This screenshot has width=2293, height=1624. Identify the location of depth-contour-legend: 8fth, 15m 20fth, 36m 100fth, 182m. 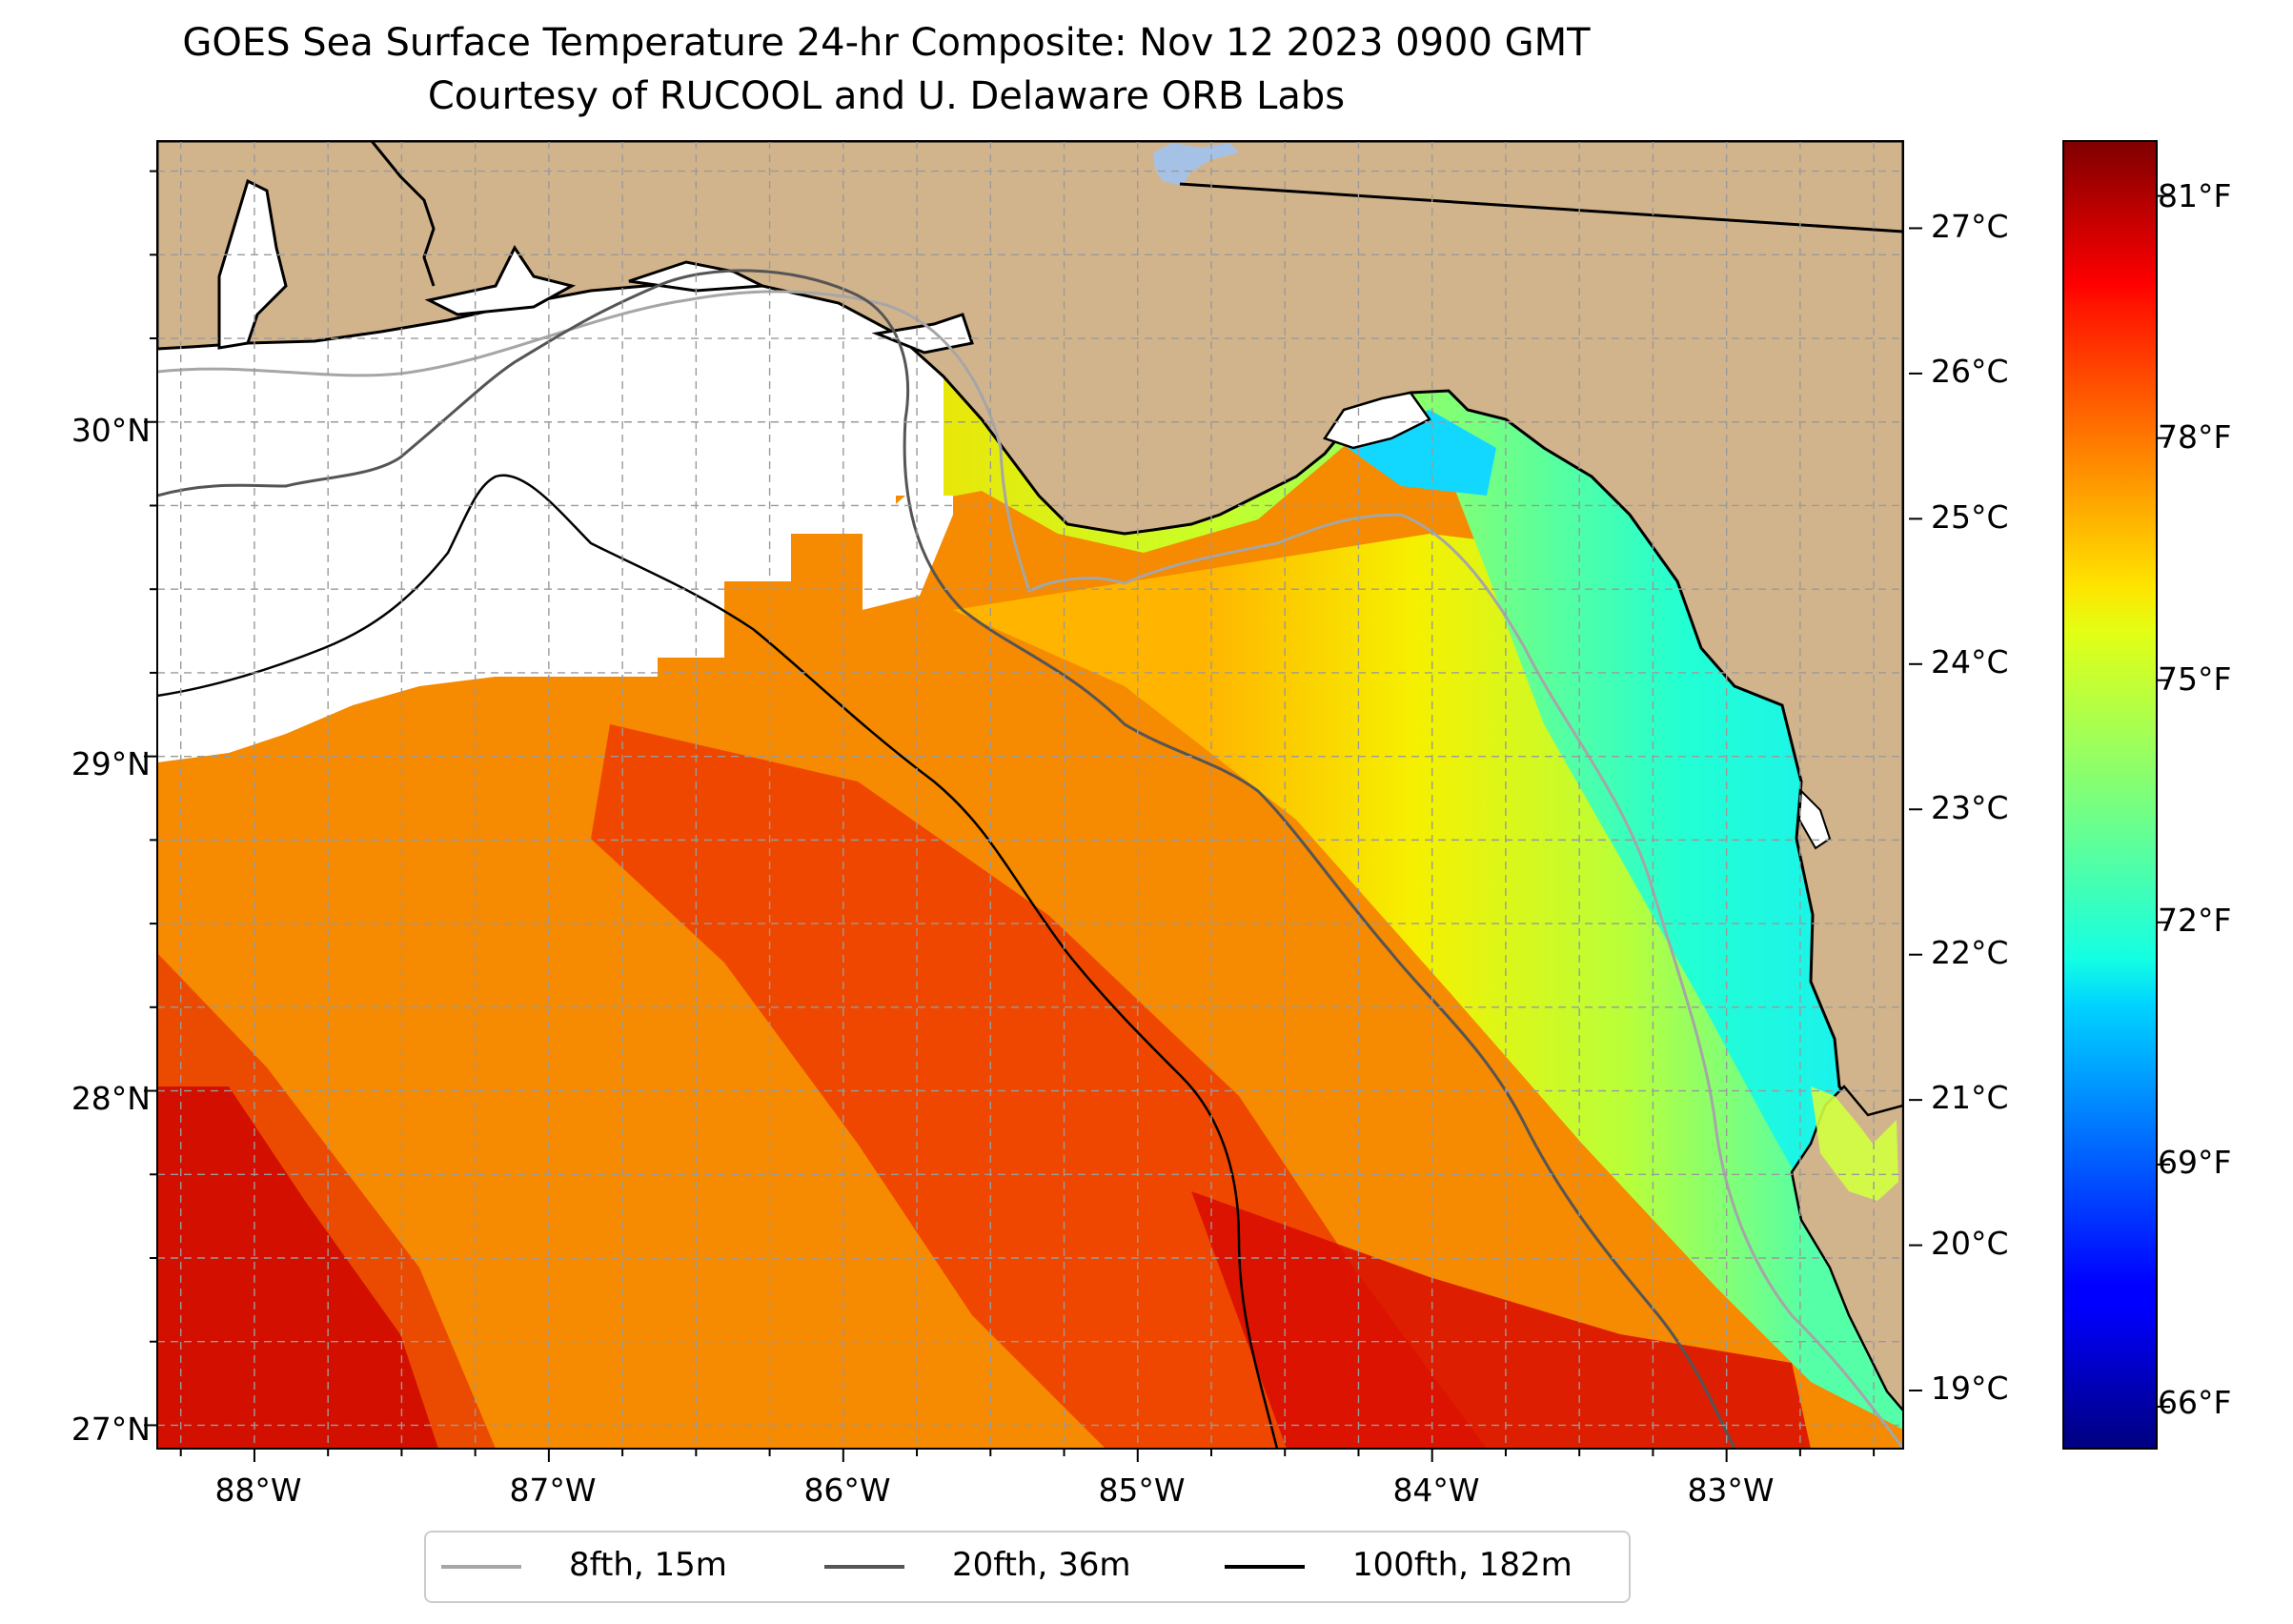
(1027, 1567).